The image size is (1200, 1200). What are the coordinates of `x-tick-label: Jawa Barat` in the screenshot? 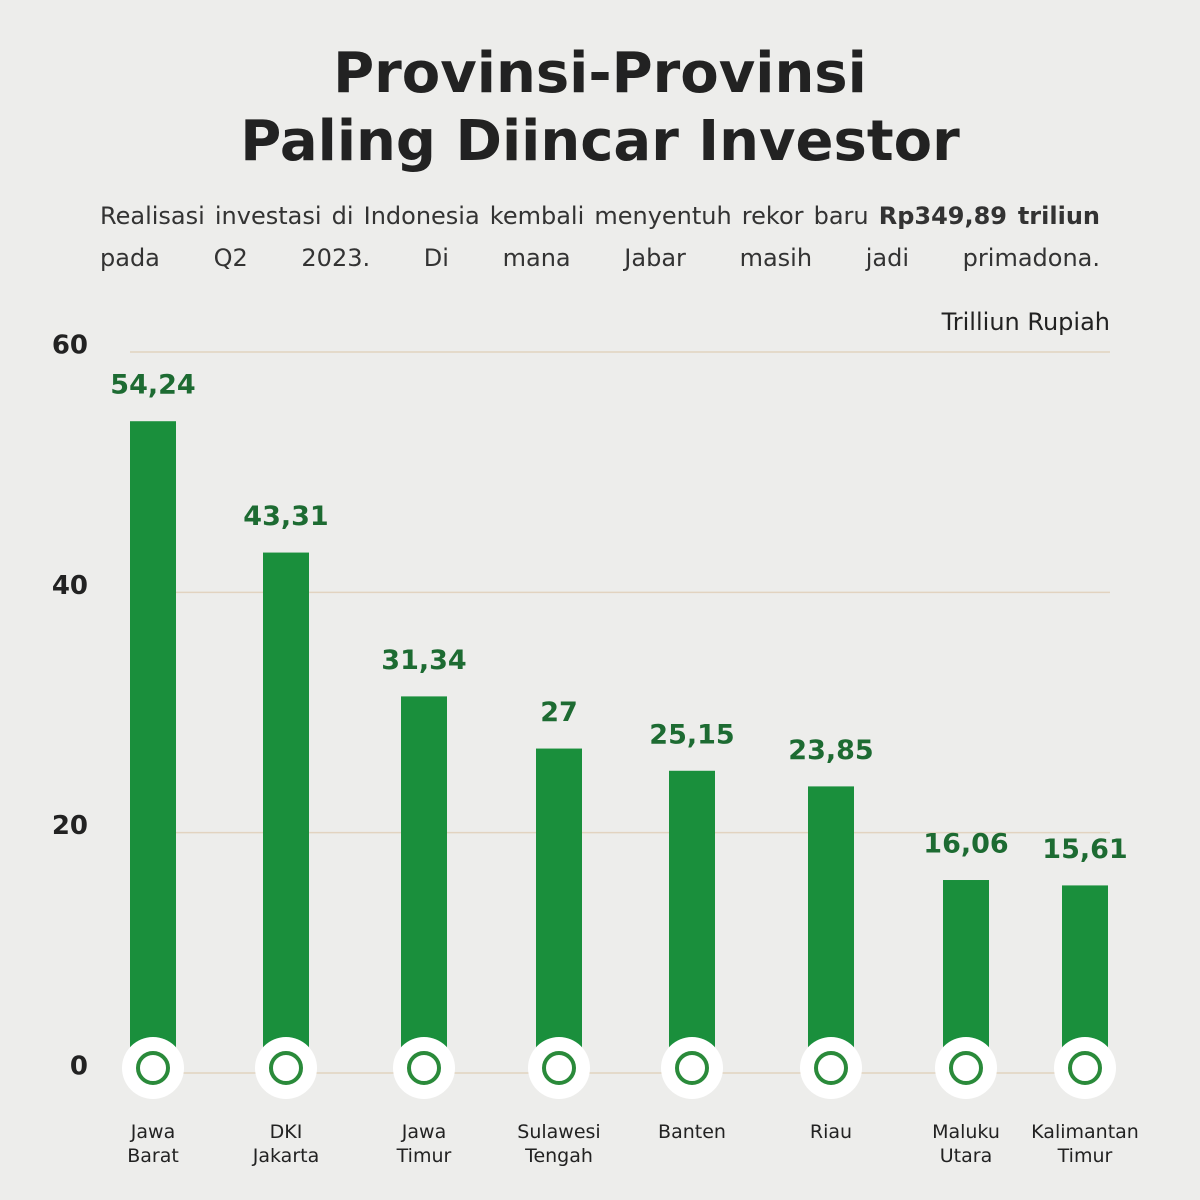 It's located at (153, 1144).